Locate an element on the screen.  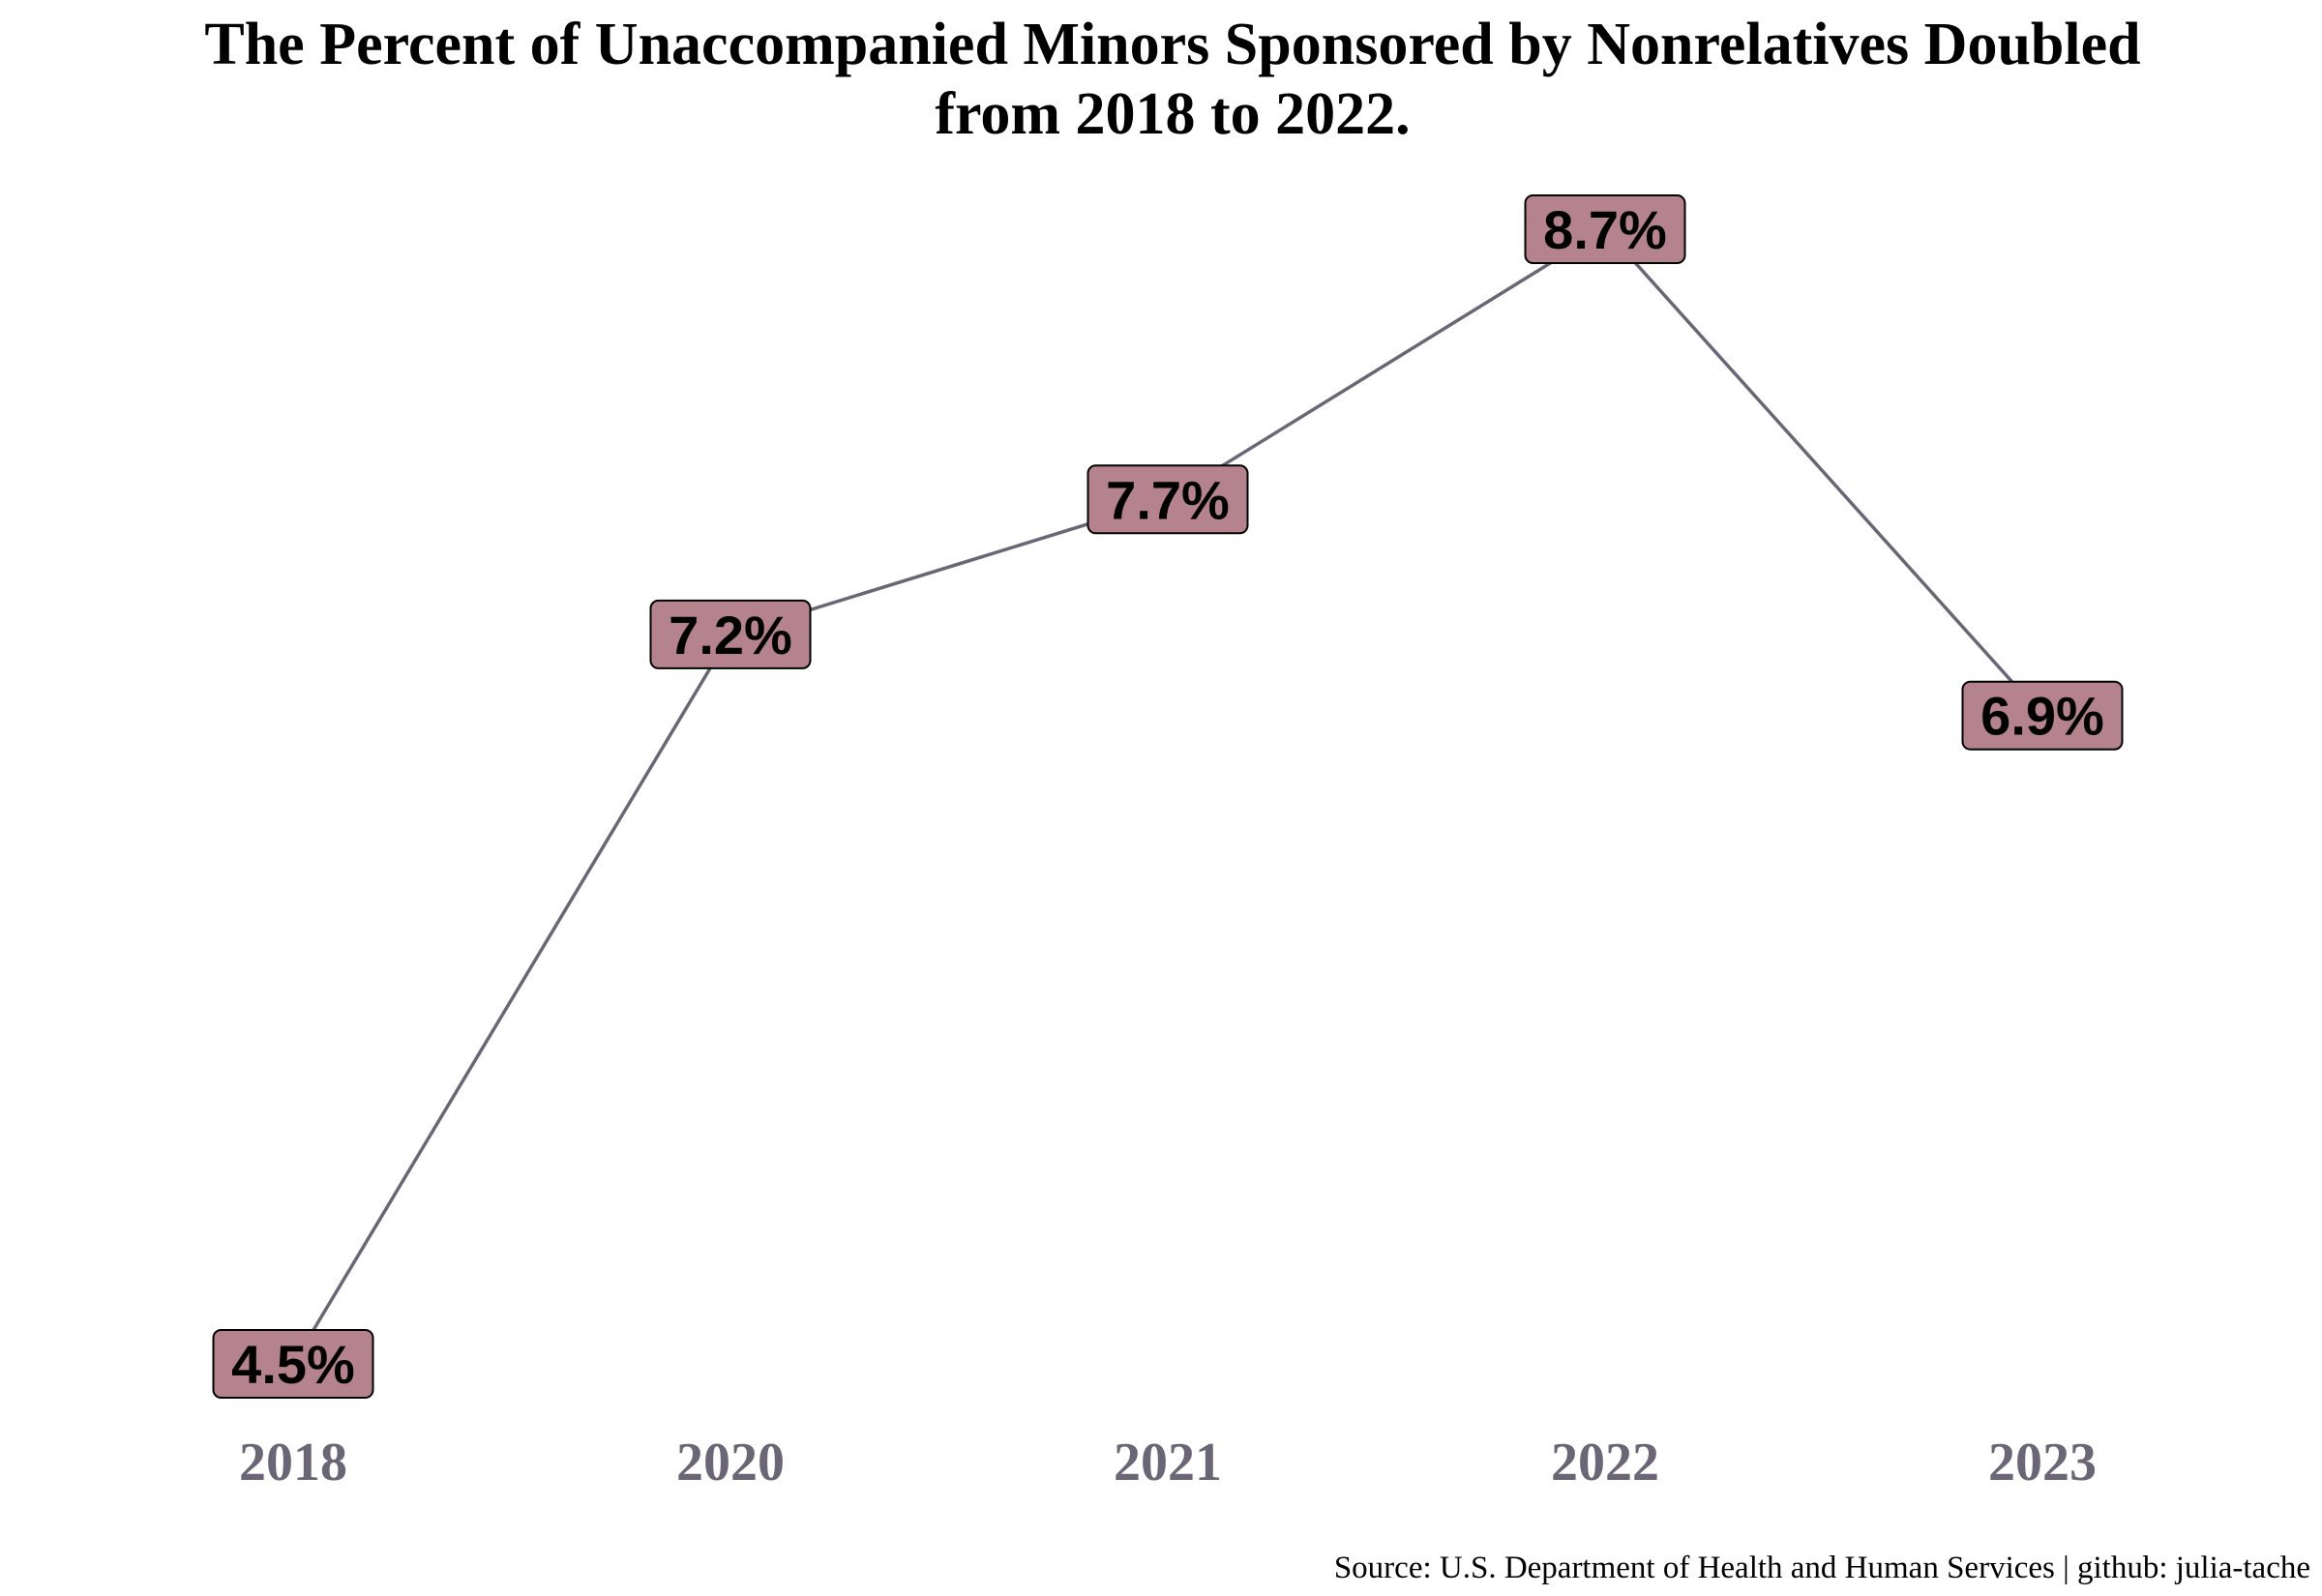
x-tick-label-2021: 2021 is located at coordinates (1168, 1463).